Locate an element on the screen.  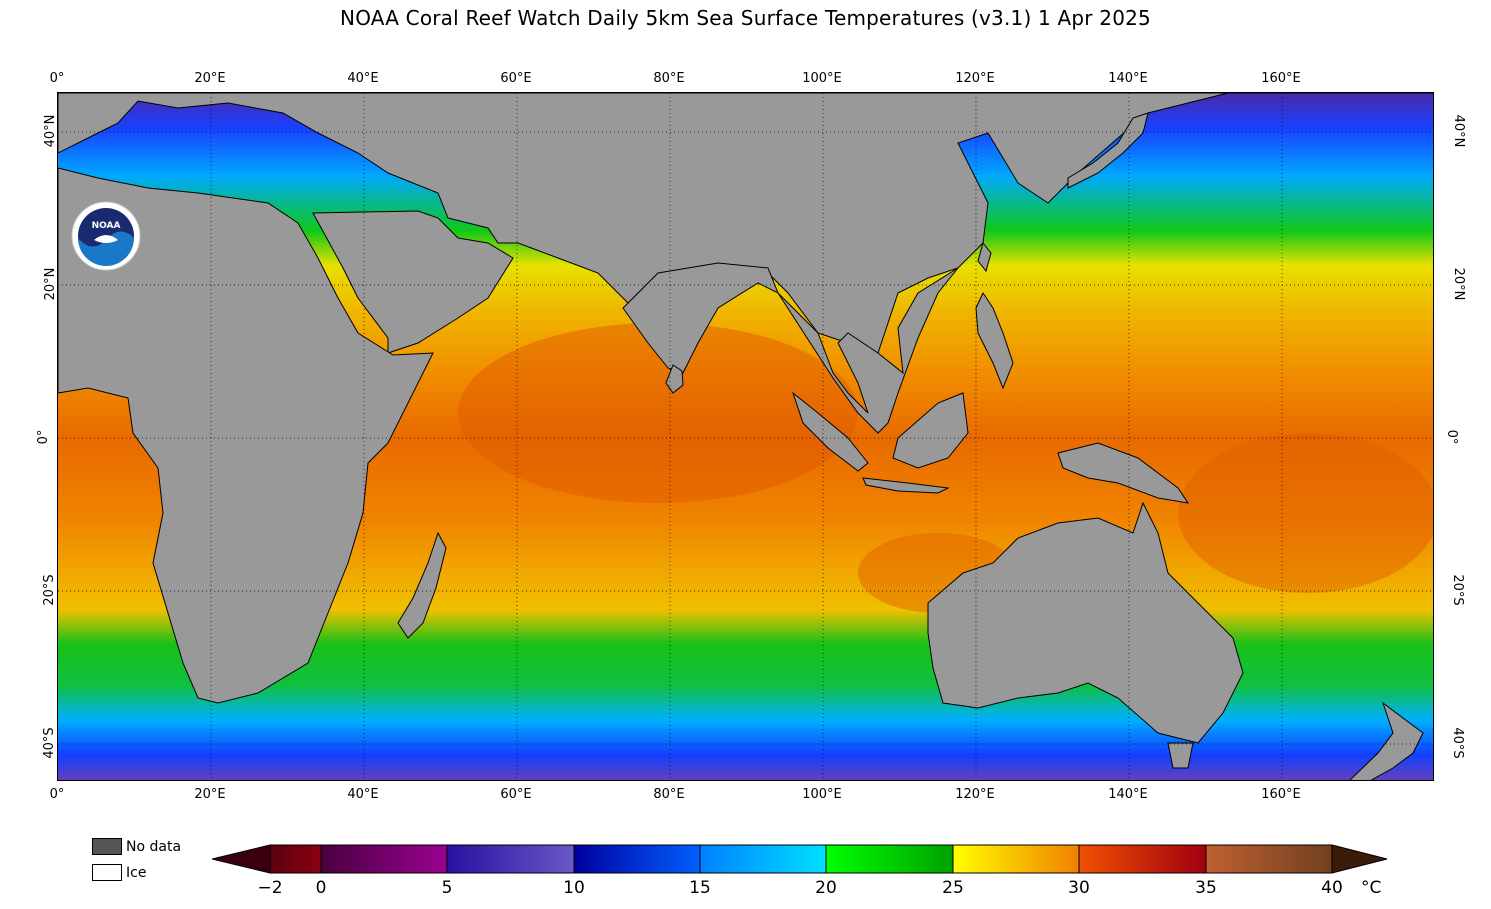
lon-tick-top: 160°E is located at coordinates (1281, 78).